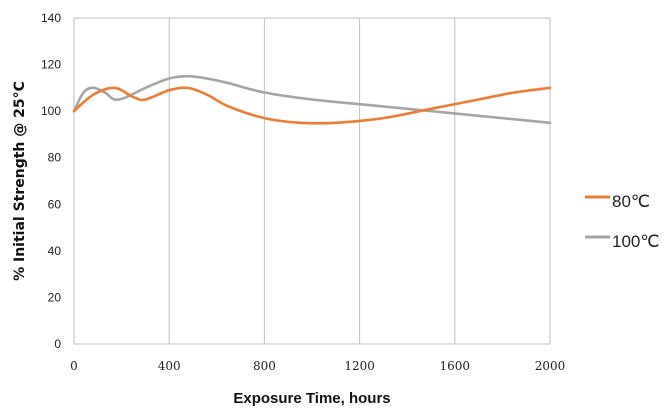 Image resolution: width=665 pixels, height=410 pixels. What do you see at coordinates (20, 181) in the screenshot?
I see `y-axis-label: % Initial Strength @ 25°C` at bounding box center [20, 181].